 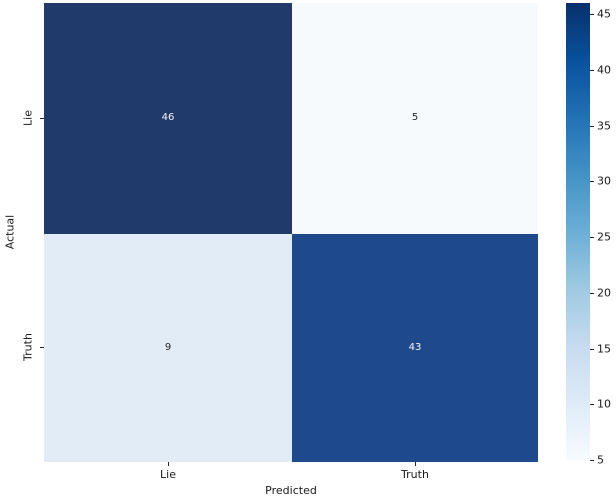 What do you see at coordinates (578, 231) in the screenshot?
I see `colorbar-gradient` at bounding box center [578, 231].